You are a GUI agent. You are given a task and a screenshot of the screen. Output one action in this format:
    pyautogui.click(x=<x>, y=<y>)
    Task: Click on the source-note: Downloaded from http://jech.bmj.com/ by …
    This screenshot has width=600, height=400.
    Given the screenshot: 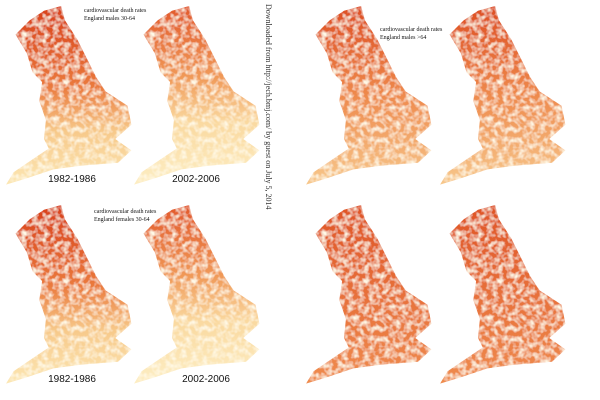 What is the action you would take?
    pyautogui.click(x=268, y=107)
    